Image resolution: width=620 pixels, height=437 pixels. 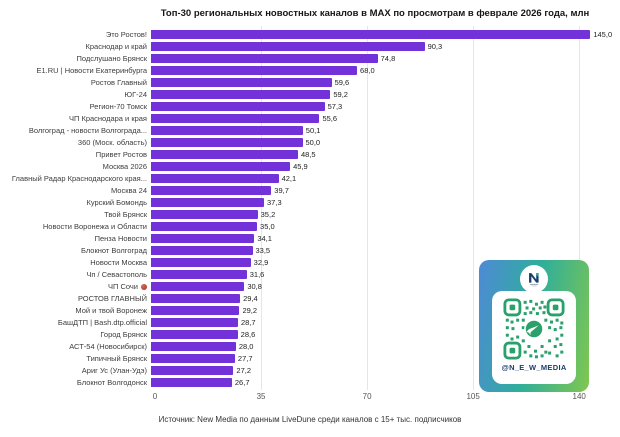 What do you see at coordinates (91, 70) in the screenshot?
I see `category-label: E1.RU | Новости Екатеринбурга` at bounding box center [91, 70].